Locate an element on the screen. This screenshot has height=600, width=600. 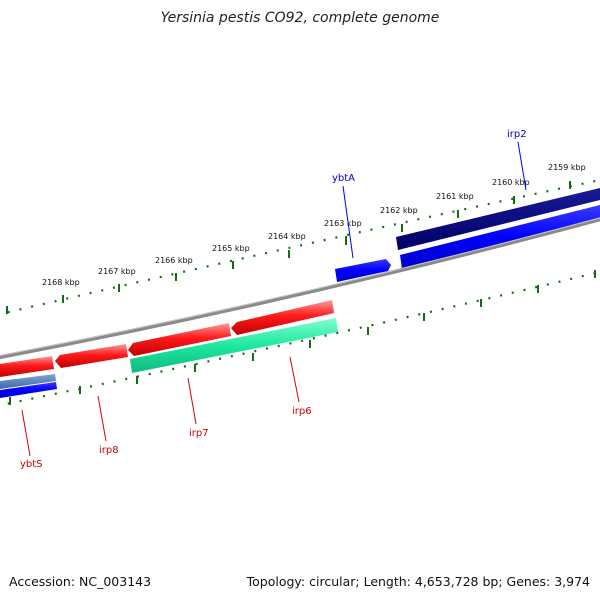
tick-label: 2160 kbp is located at coordinates (511, 182).